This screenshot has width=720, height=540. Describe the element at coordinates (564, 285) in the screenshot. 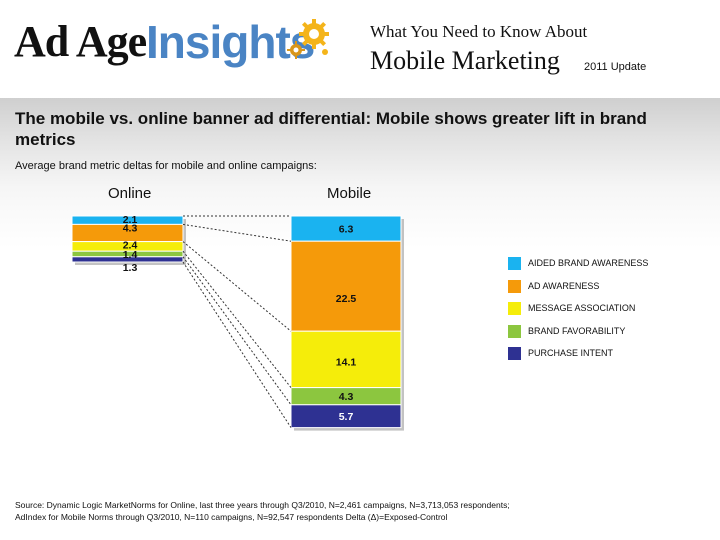

I see `legend-label: AD AWARENESS` at that location.